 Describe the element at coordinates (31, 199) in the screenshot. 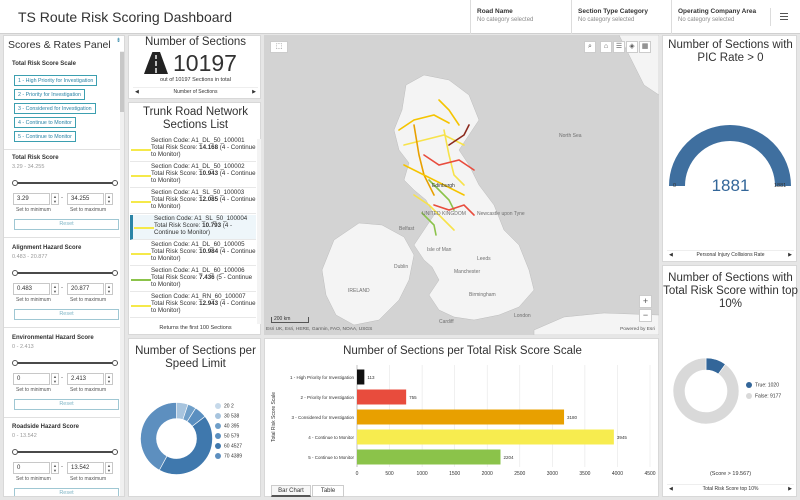

I see `min-value-input: 3.29` at that location.